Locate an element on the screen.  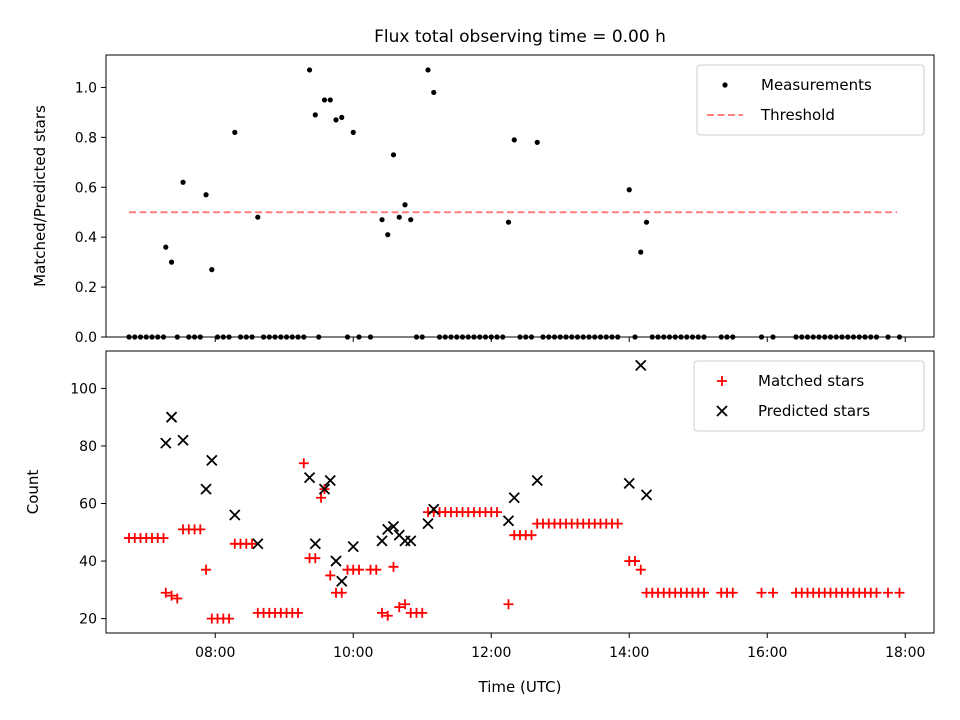
y-tick-label: 60 is located at coordinates (88, 505).